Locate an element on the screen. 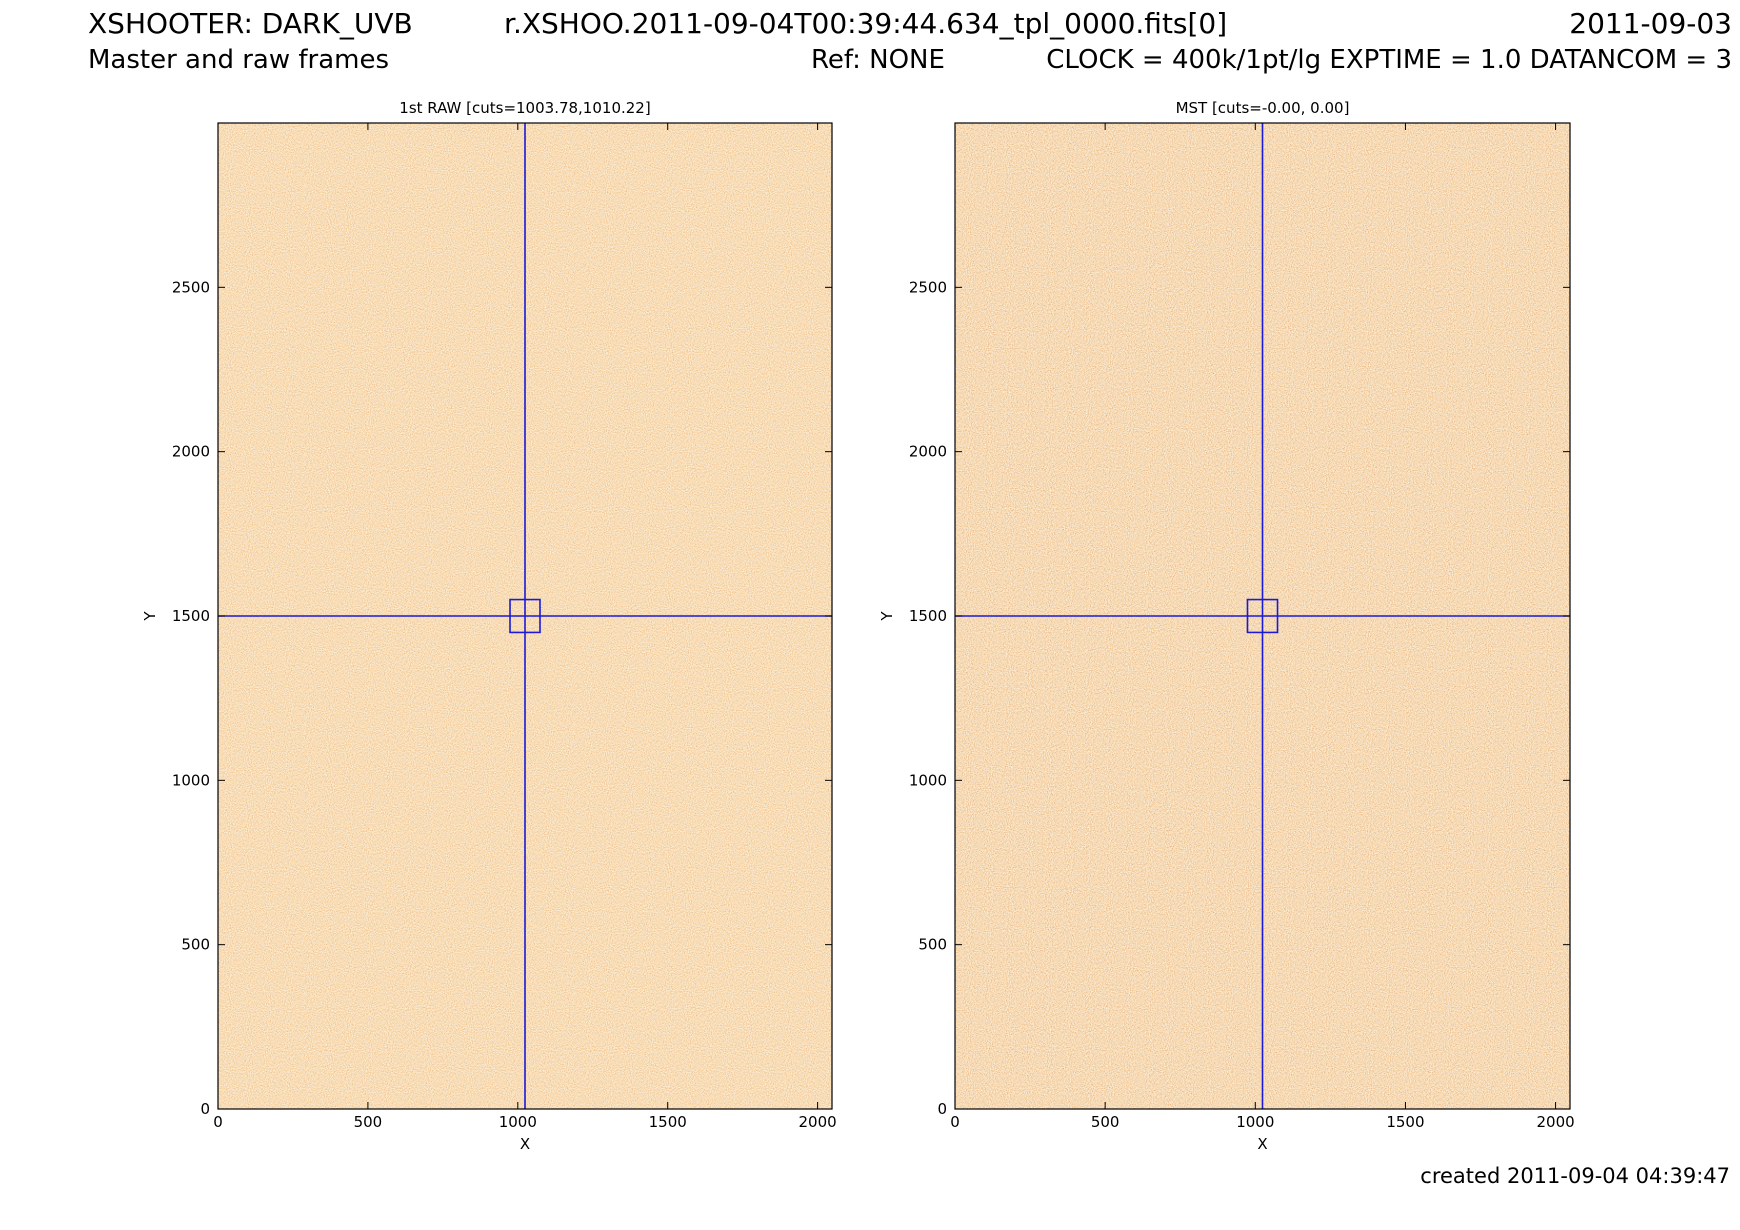 The image size is (1740, 1230). report-date: 2011-09-03 is located at coordinates (1650, 23).